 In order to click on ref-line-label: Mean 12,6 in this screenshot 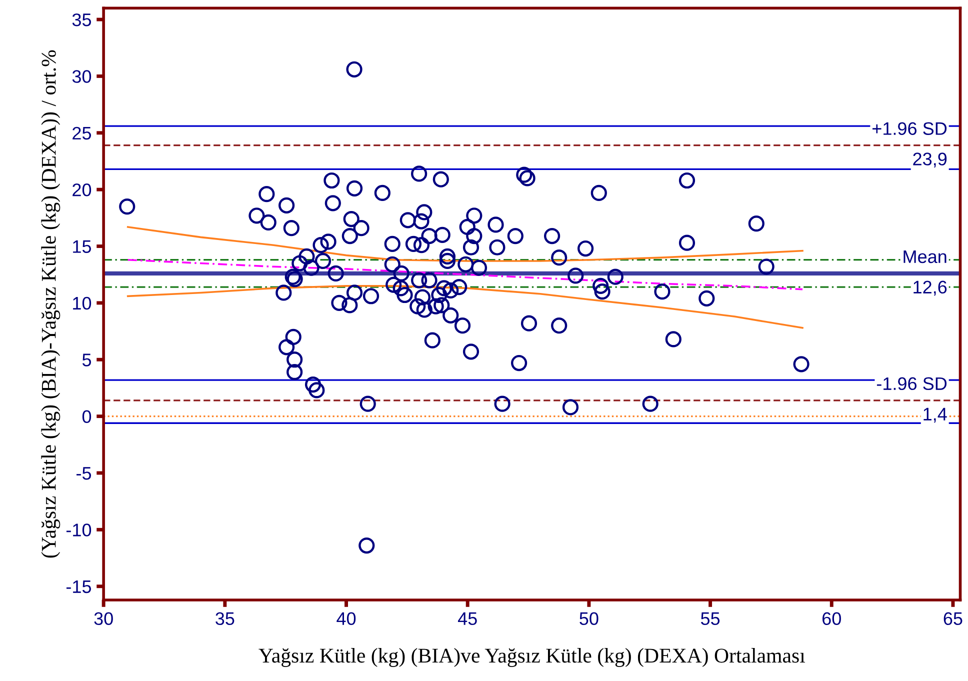, I will do `click(925, 273)`.